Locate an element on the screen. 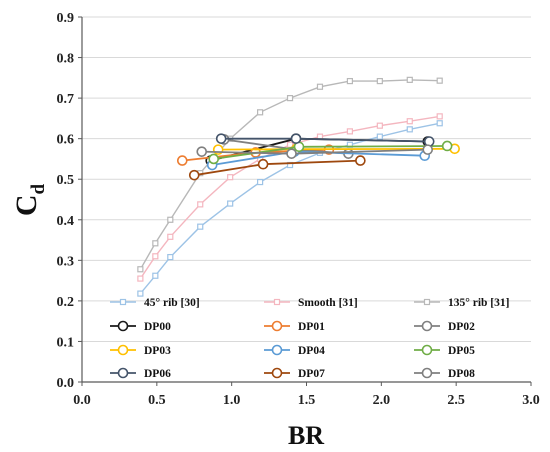 The height and width of the screenshot is (452, 550). legend-label: DP06 is located at coordinates (157, 374).